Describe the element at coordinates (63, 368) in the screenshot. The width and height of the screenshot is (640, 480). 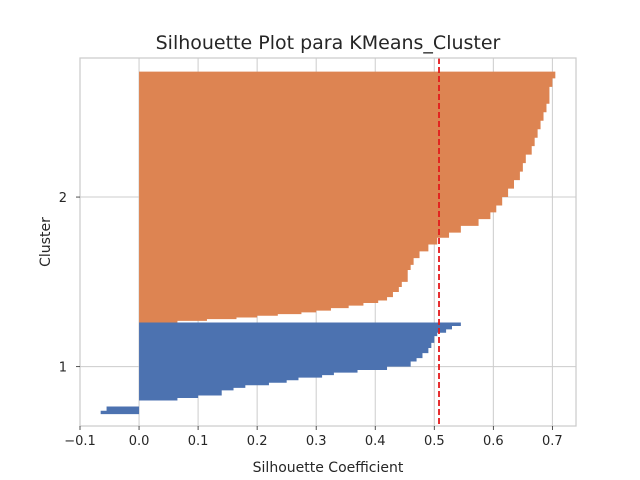
I see `y-tick-label: 1` at that location.